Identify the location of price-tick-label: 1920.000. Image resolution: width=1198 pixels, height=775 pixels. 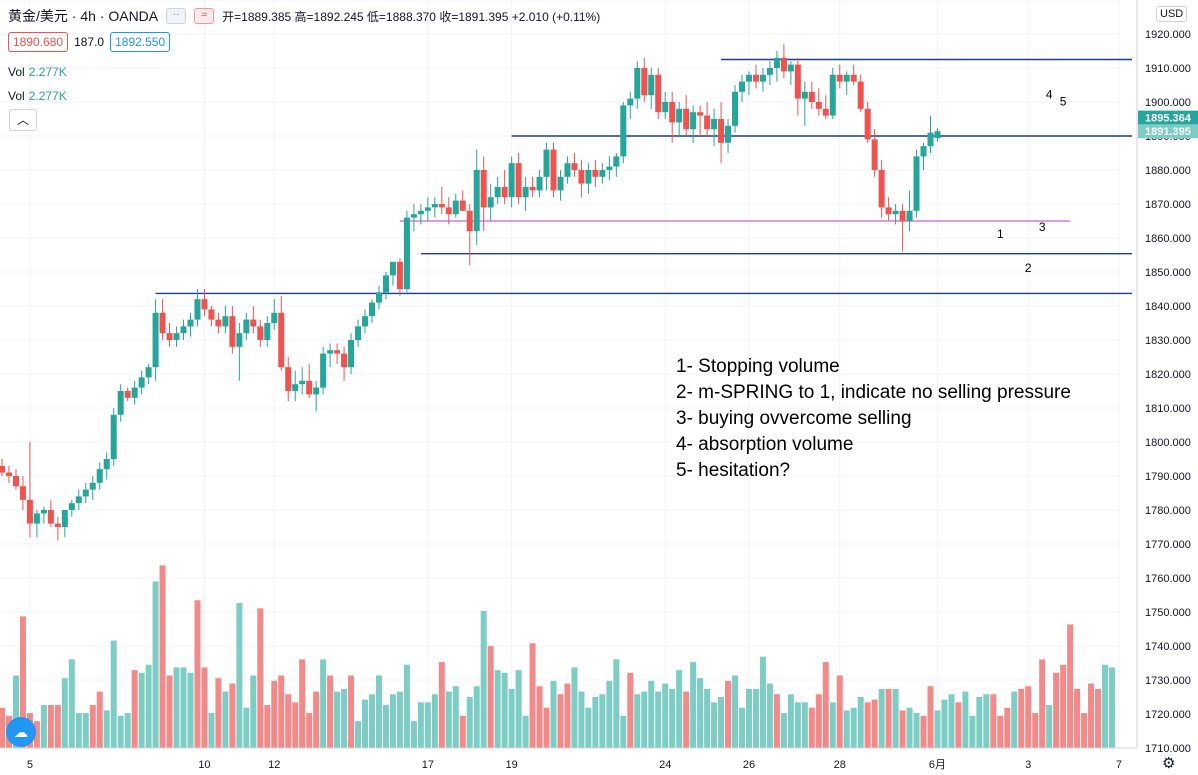
(1168, 35).